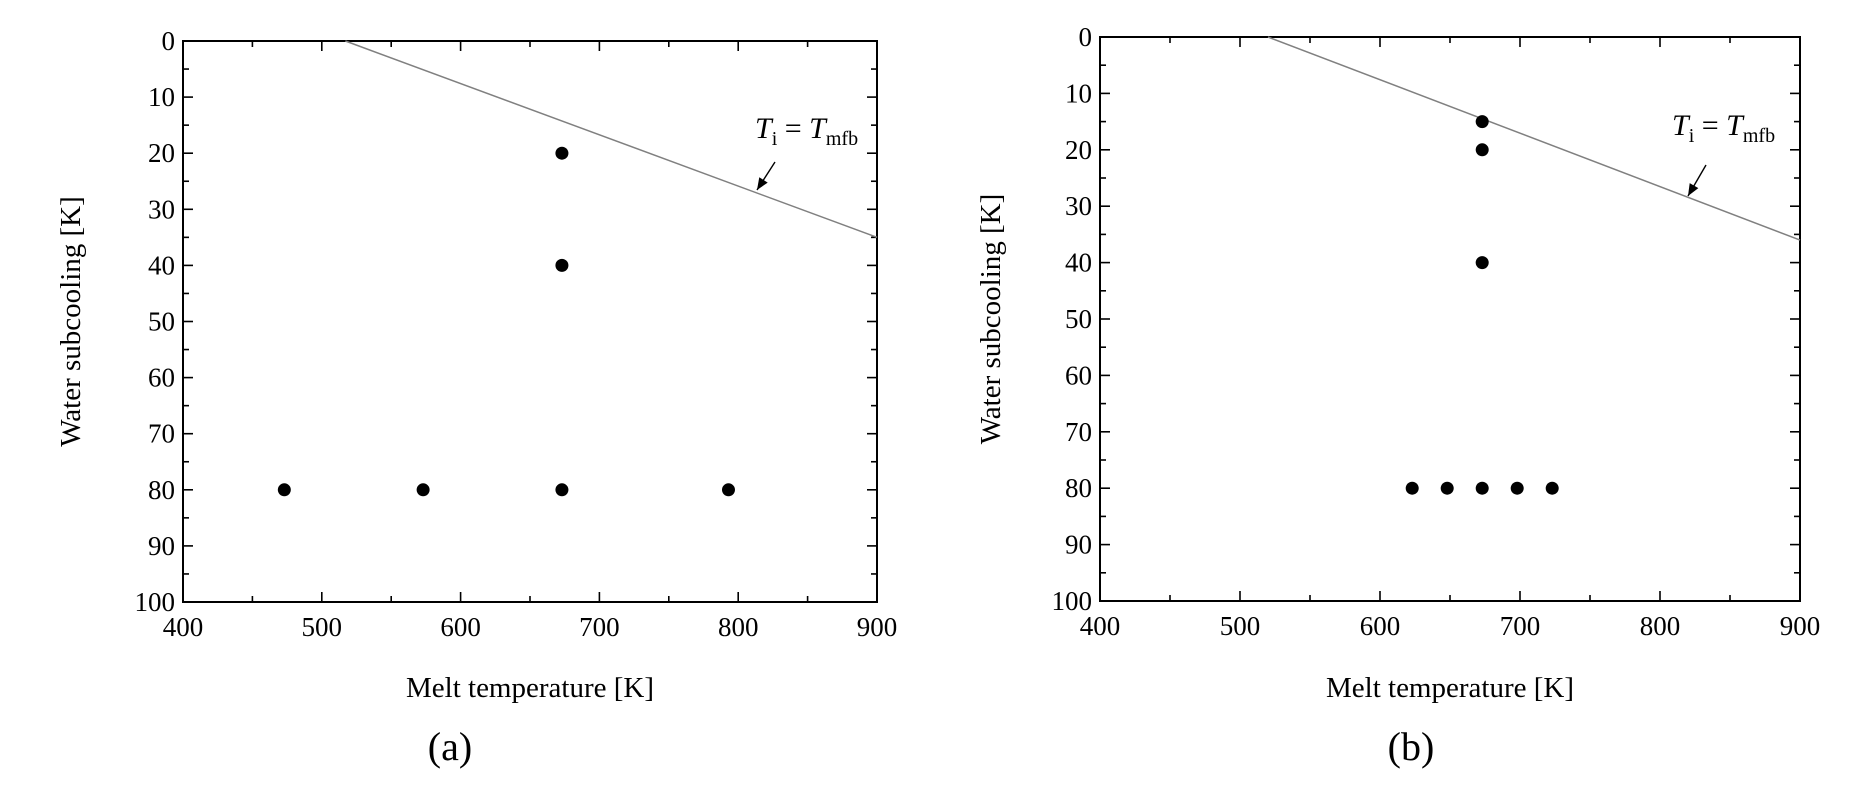  I want to click on panel-label: (b), so click(1411, 746).